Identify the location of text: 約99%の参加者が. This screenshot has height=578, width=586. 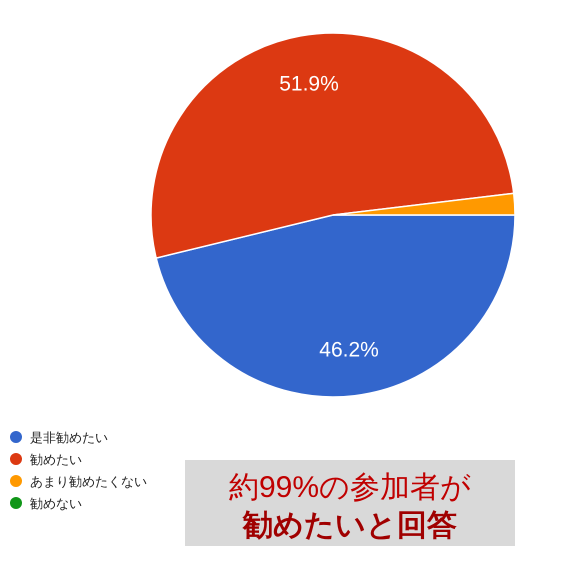
(350, 487).